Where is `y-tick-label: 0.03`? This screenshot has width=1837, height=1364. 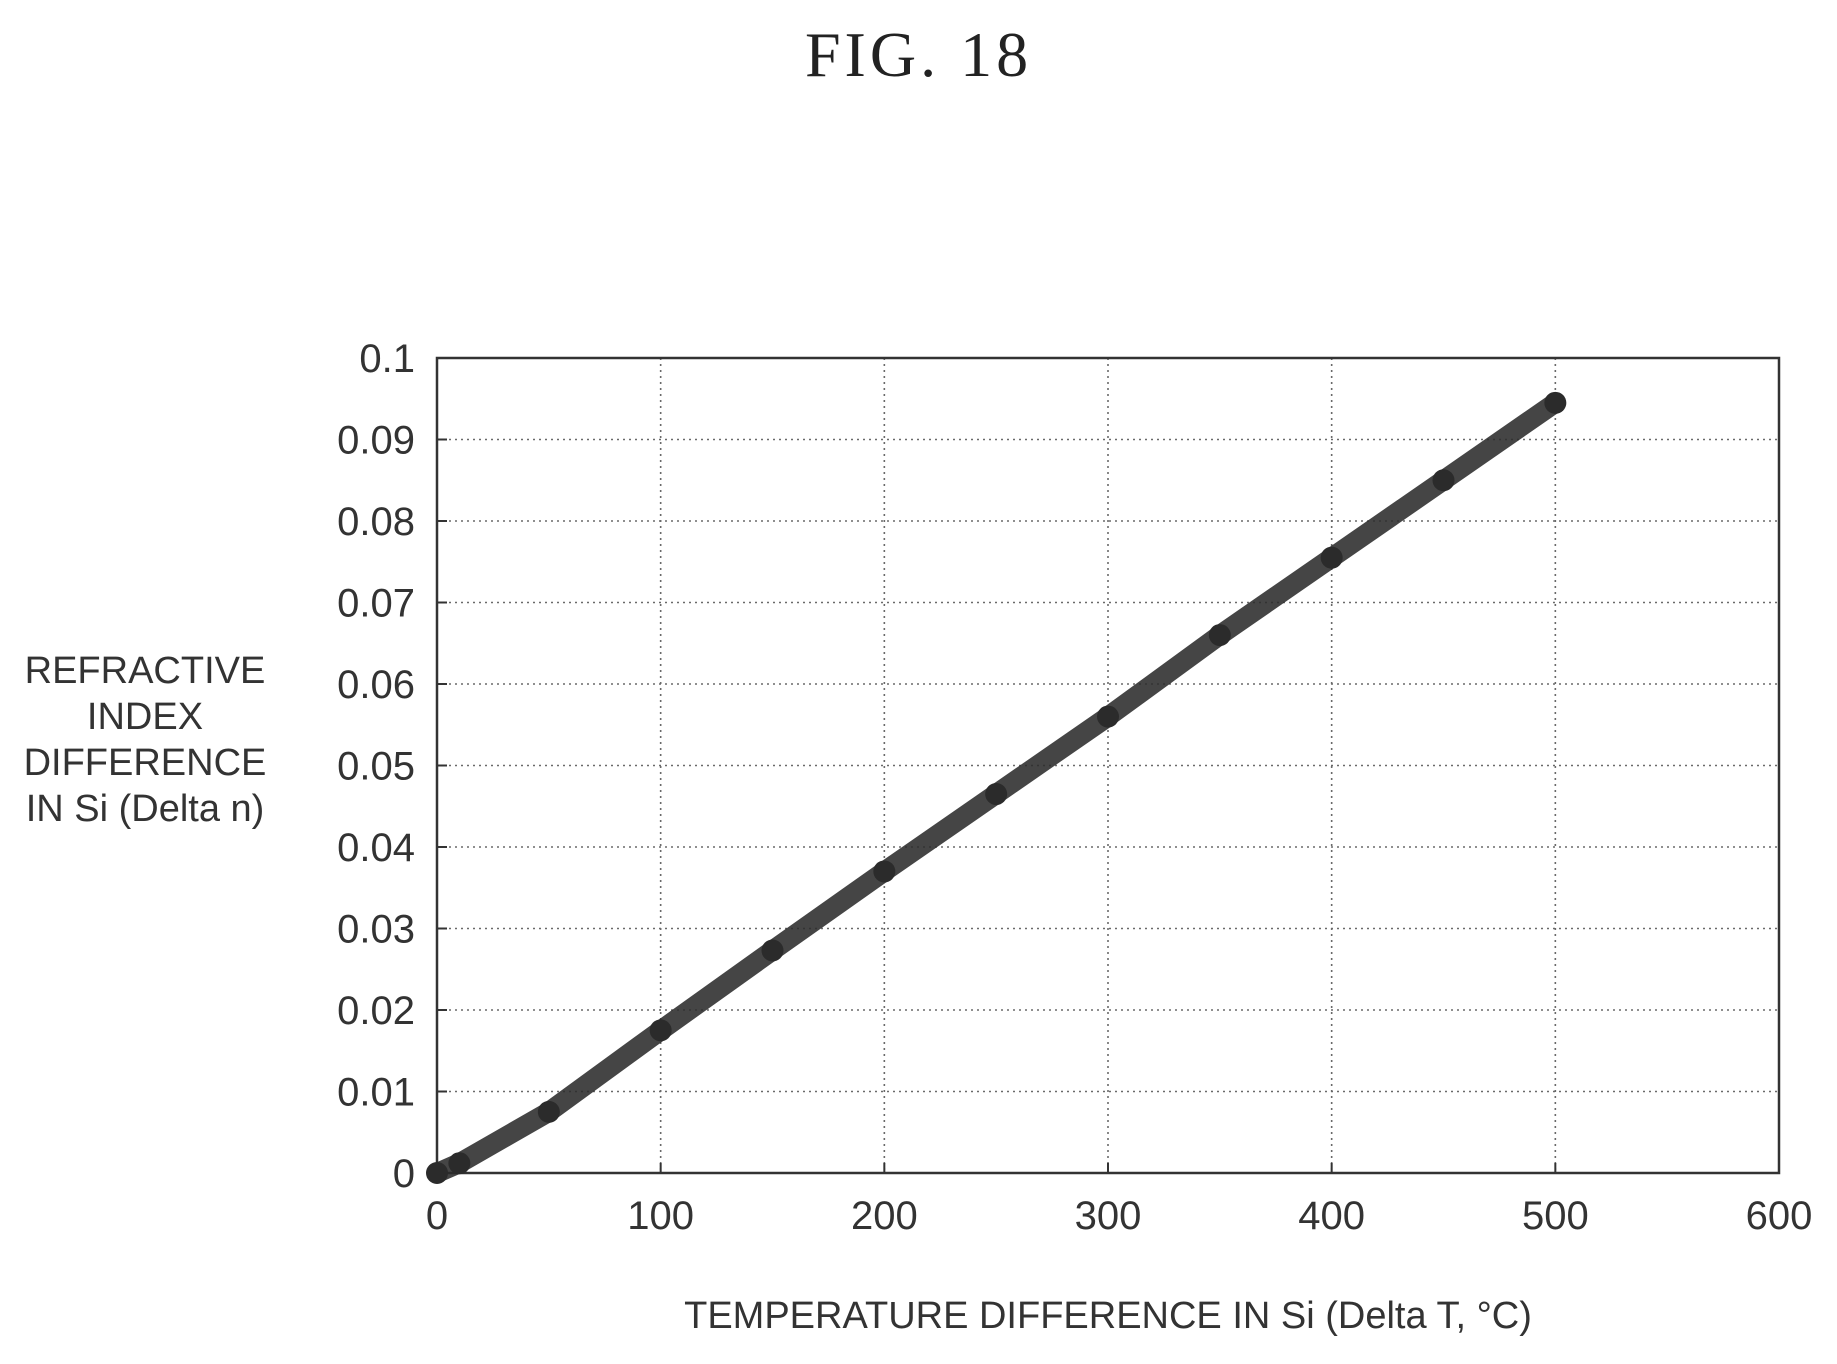
y-tick-label: 0.03 is located at coordinates (376, 930).